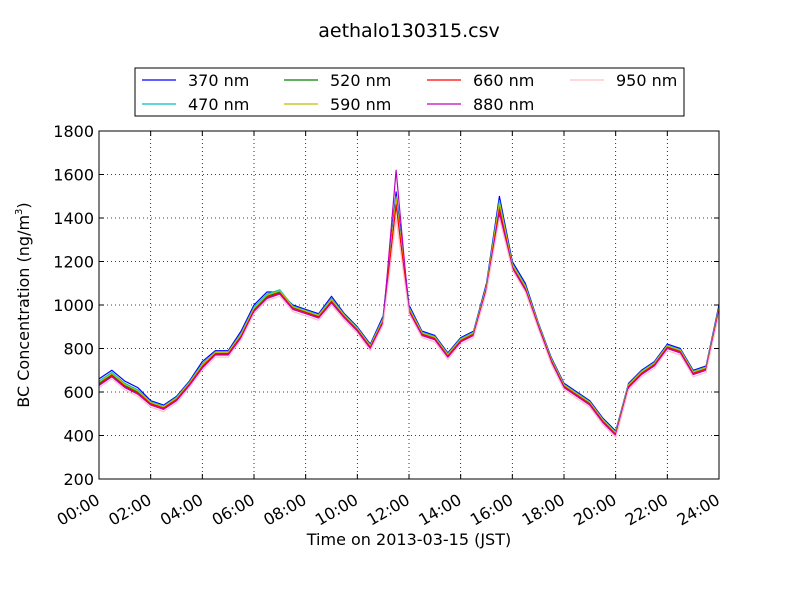 Image resolution: width=800 pixels, height=600 pixels. I want to click on legend-label: 520 nm, so click(360, 80).